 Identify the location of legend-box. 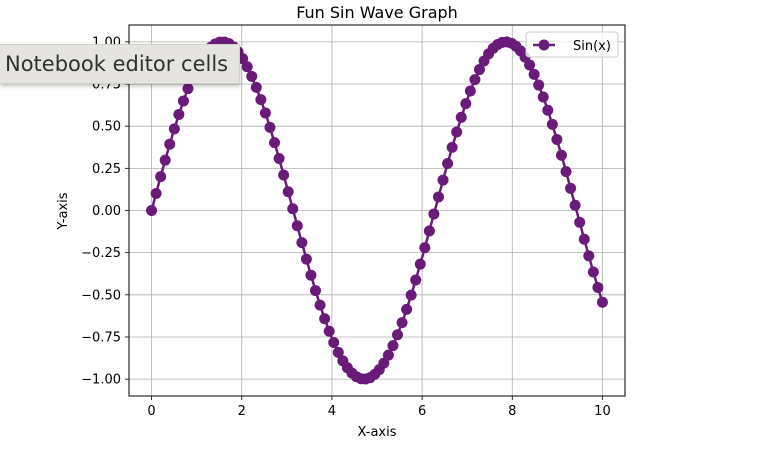
(572, 44).